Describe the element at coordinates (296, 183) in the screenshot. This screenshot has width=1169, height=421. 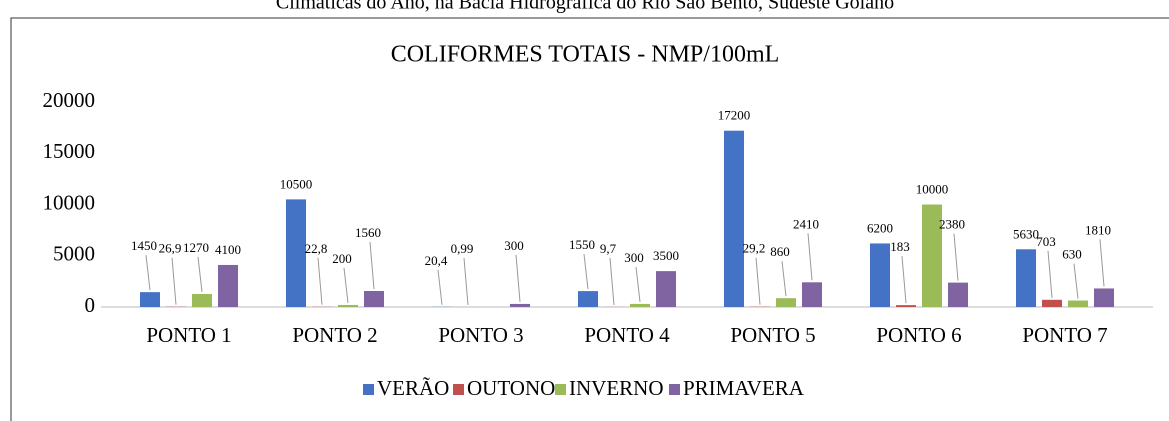
I see `value-label: 10500` at that location.